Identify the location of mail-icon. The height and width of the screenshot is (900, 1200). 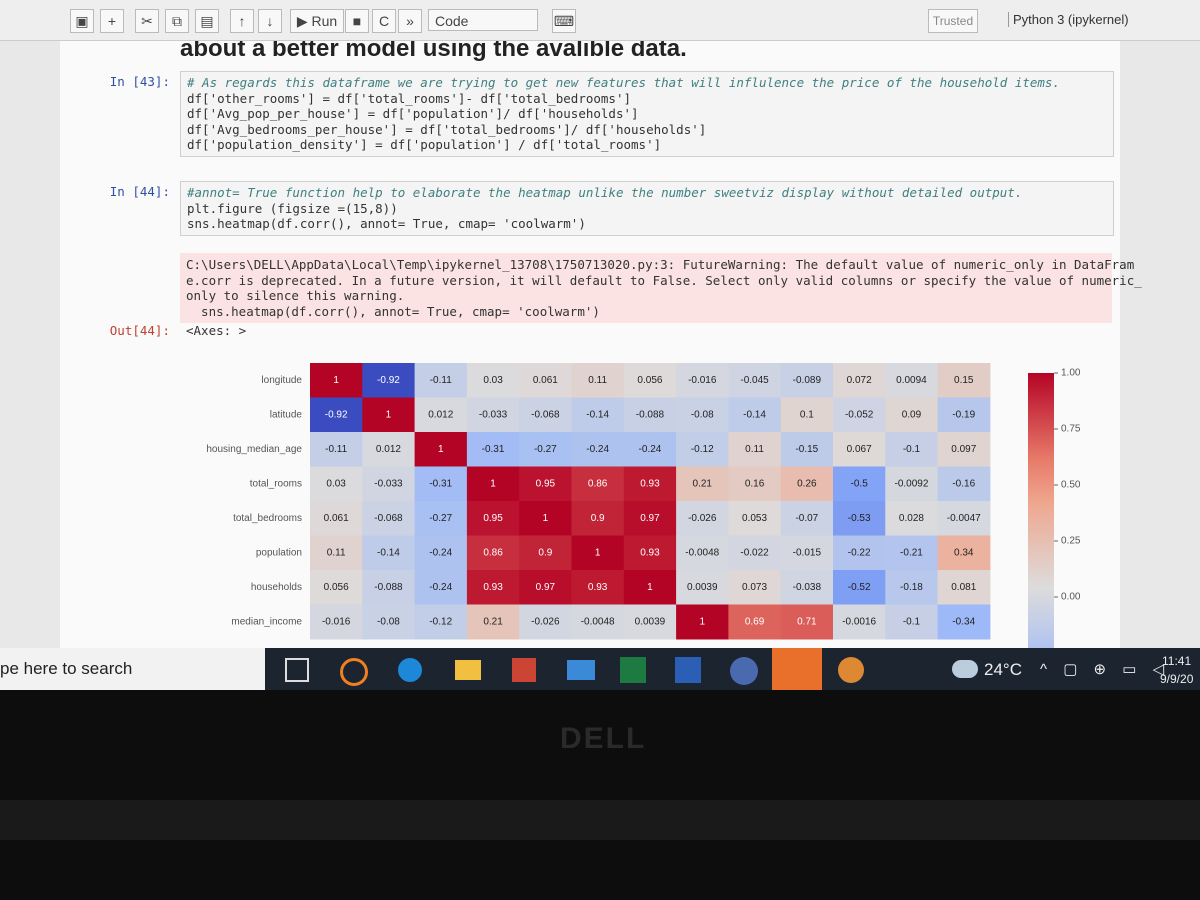
(581, 670).